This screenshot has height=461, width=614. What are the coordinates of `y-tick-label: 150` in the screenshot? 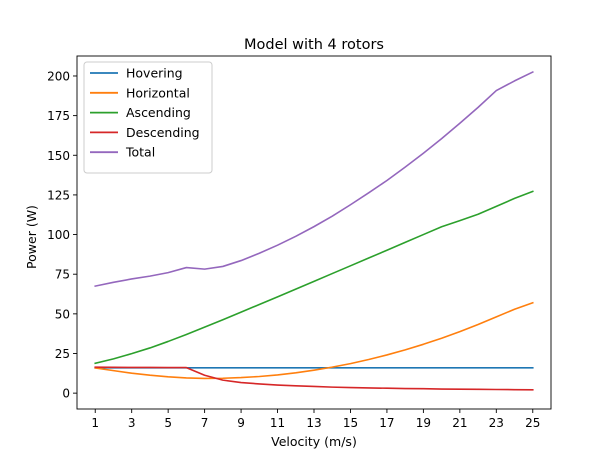 It's located at (58, 156).